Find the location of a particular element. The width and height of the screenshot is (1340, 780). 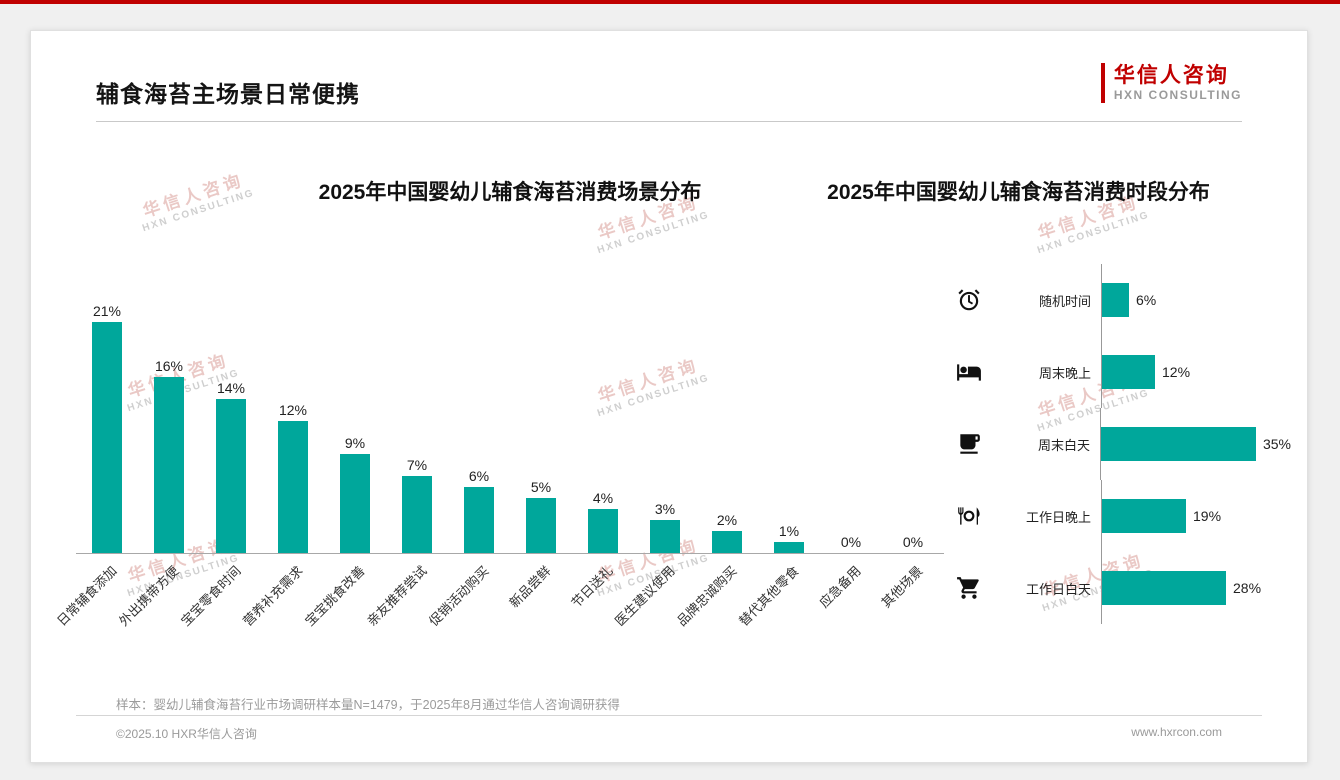

time-category-label: 周末晚上 is located at coordinates (1064, 373).